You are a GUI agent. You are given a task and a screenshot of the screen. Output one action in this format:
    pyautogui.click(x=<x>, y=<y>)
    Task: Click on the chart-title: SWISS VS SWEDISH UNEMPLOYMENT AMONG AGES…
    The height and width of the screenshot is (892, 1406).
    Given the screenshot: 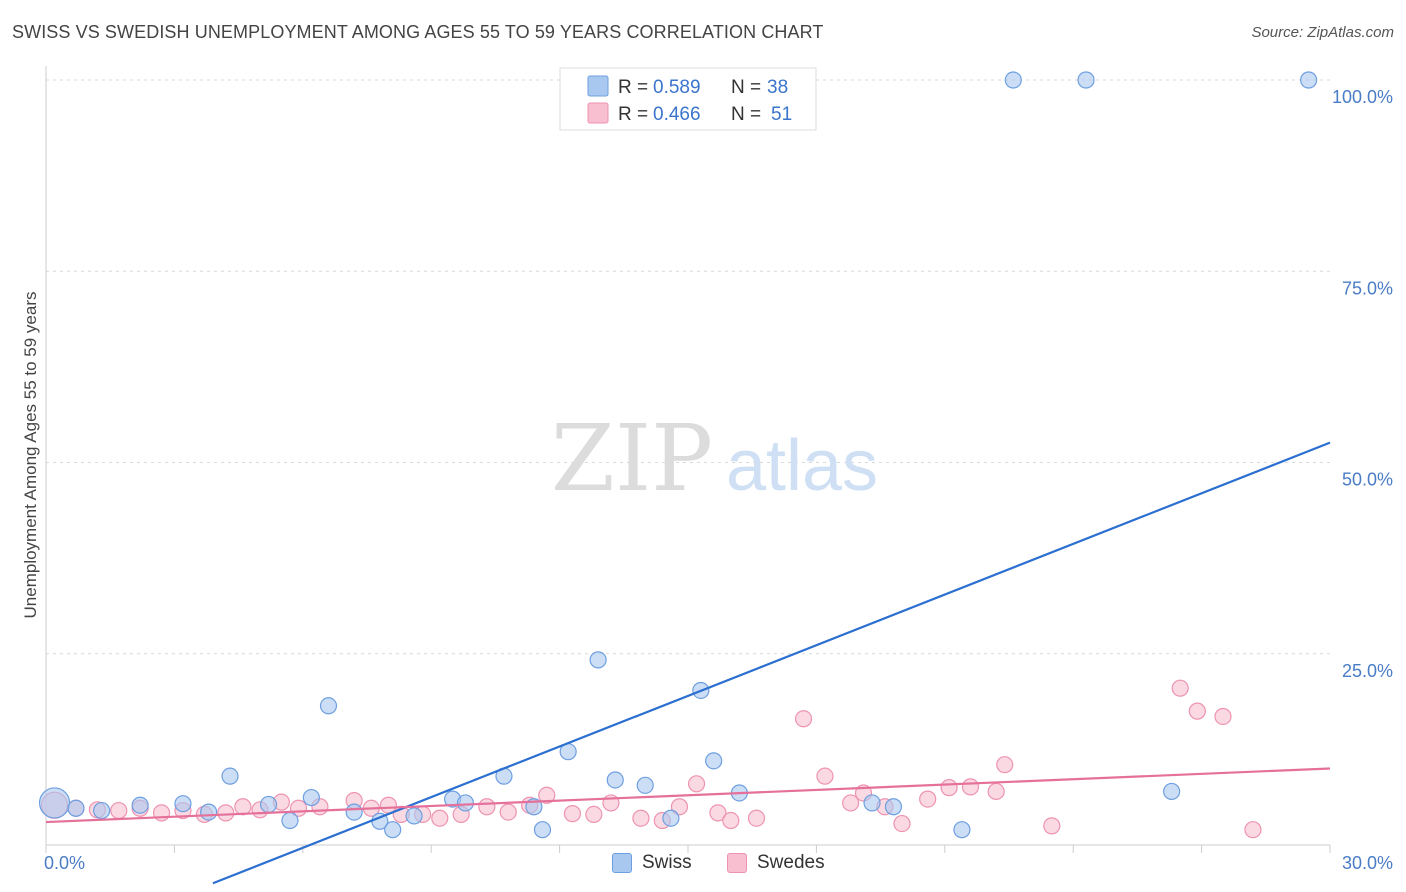 What is the action you would take?
    pyautogui.click(x=418, y=32)
    